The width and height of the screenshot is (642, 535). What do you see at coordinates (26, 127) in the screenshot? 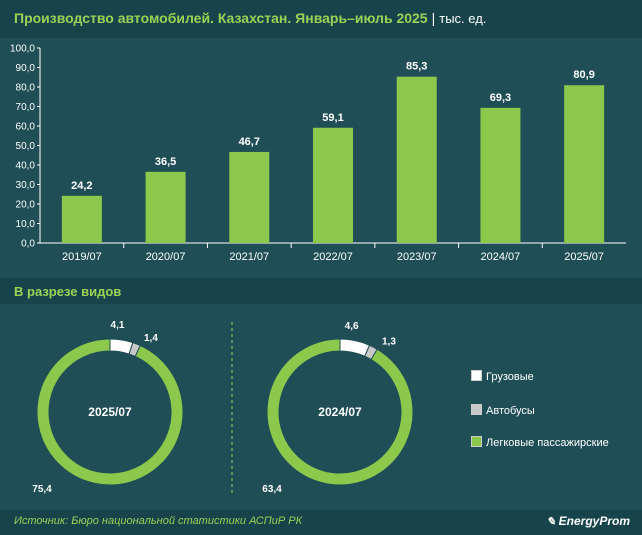
I see `y-tick-label: 60,0` at bounding box center [26, 127].